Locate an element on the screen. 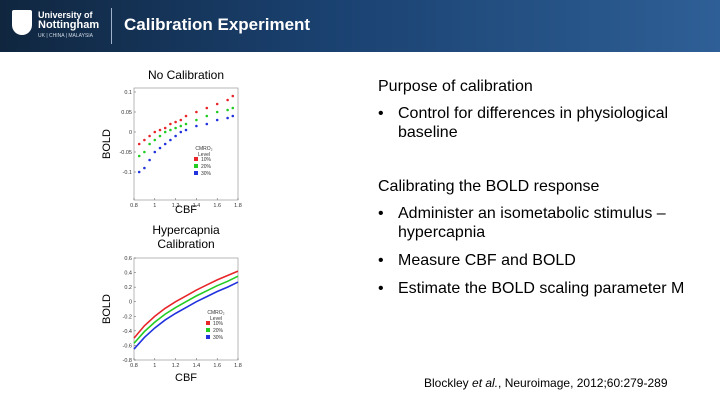 Image resolution: width=720 pixels, height=405 pixels. x-tick-label: 0.8 is located at coordinates (134, 206).